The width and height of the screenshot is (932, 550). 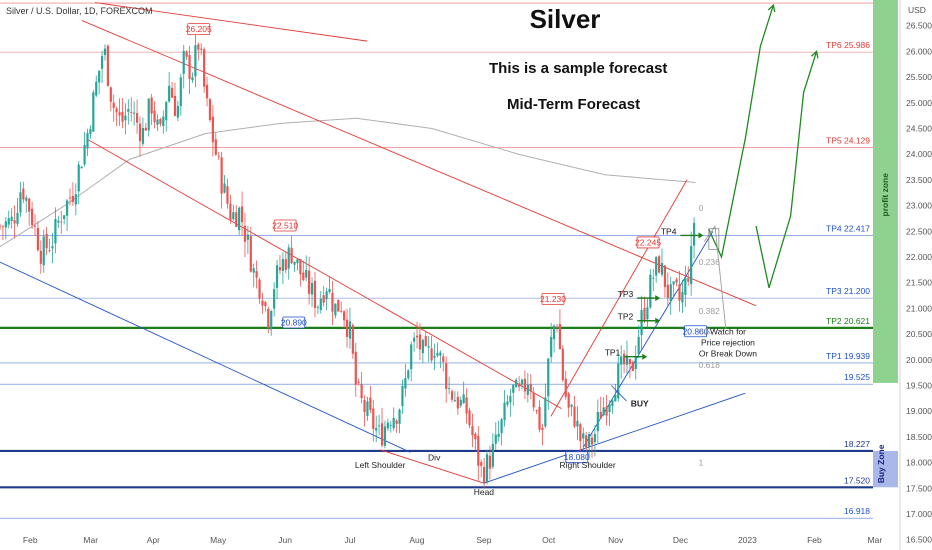 I want to click on x-tick-label: Jul, so click(x=350, y=540).